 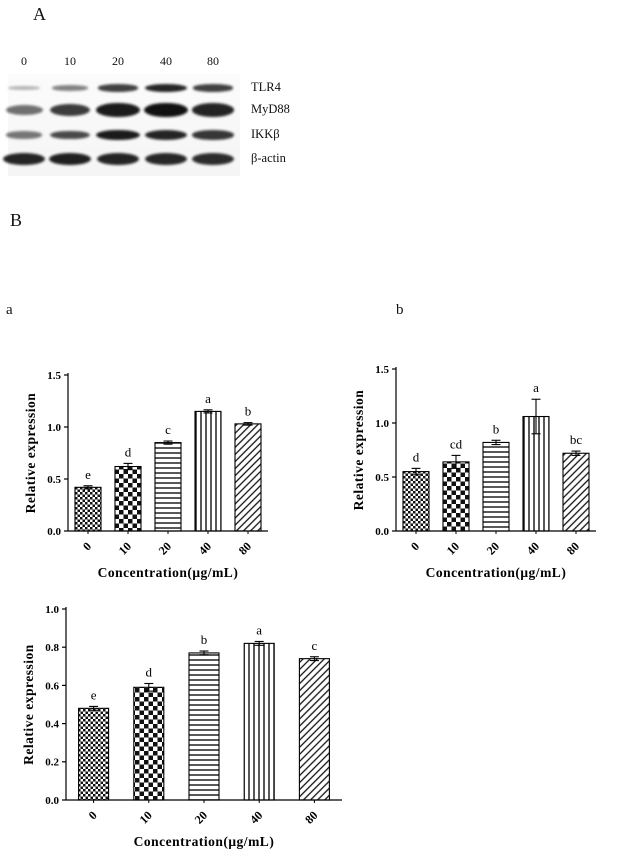 I want to click on protein-label: MyD88, so click(x=270, y=109).